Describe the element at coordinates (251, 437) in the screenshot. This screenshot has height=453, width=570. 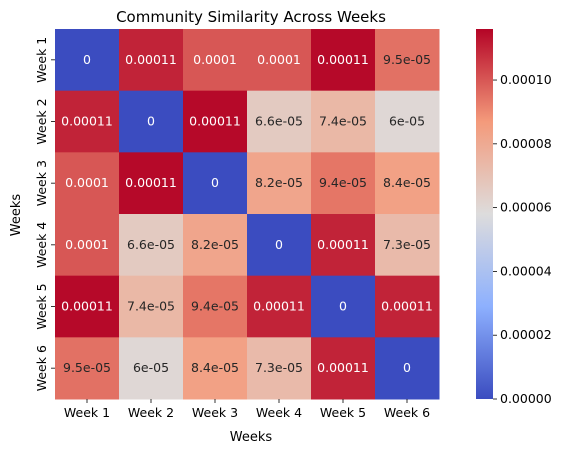
I see `x-axis-label: Weeks` at that location.